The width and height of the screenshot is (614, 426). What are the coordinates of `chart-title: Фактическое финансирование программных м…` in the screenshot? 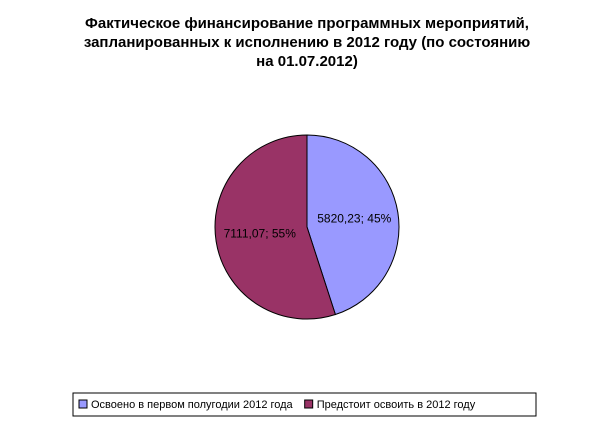 It's located at (307, 23).